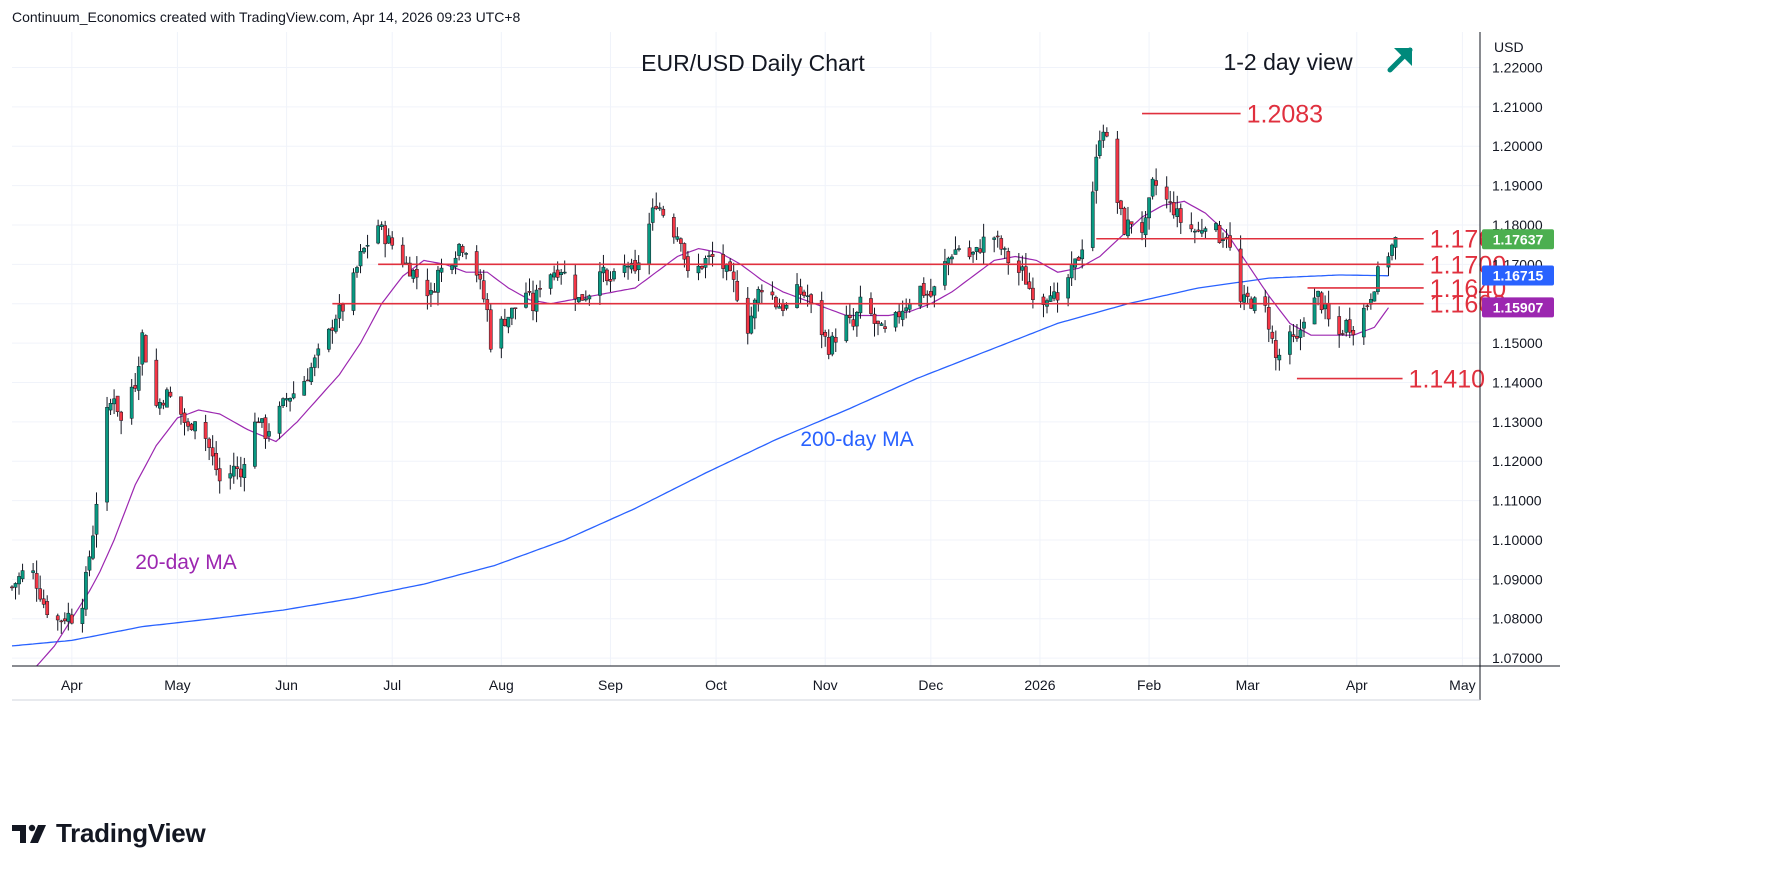  Describe the element at coordinates (1357, 685) in the screenshot. I see `x-tick-label: Apr` at that location.